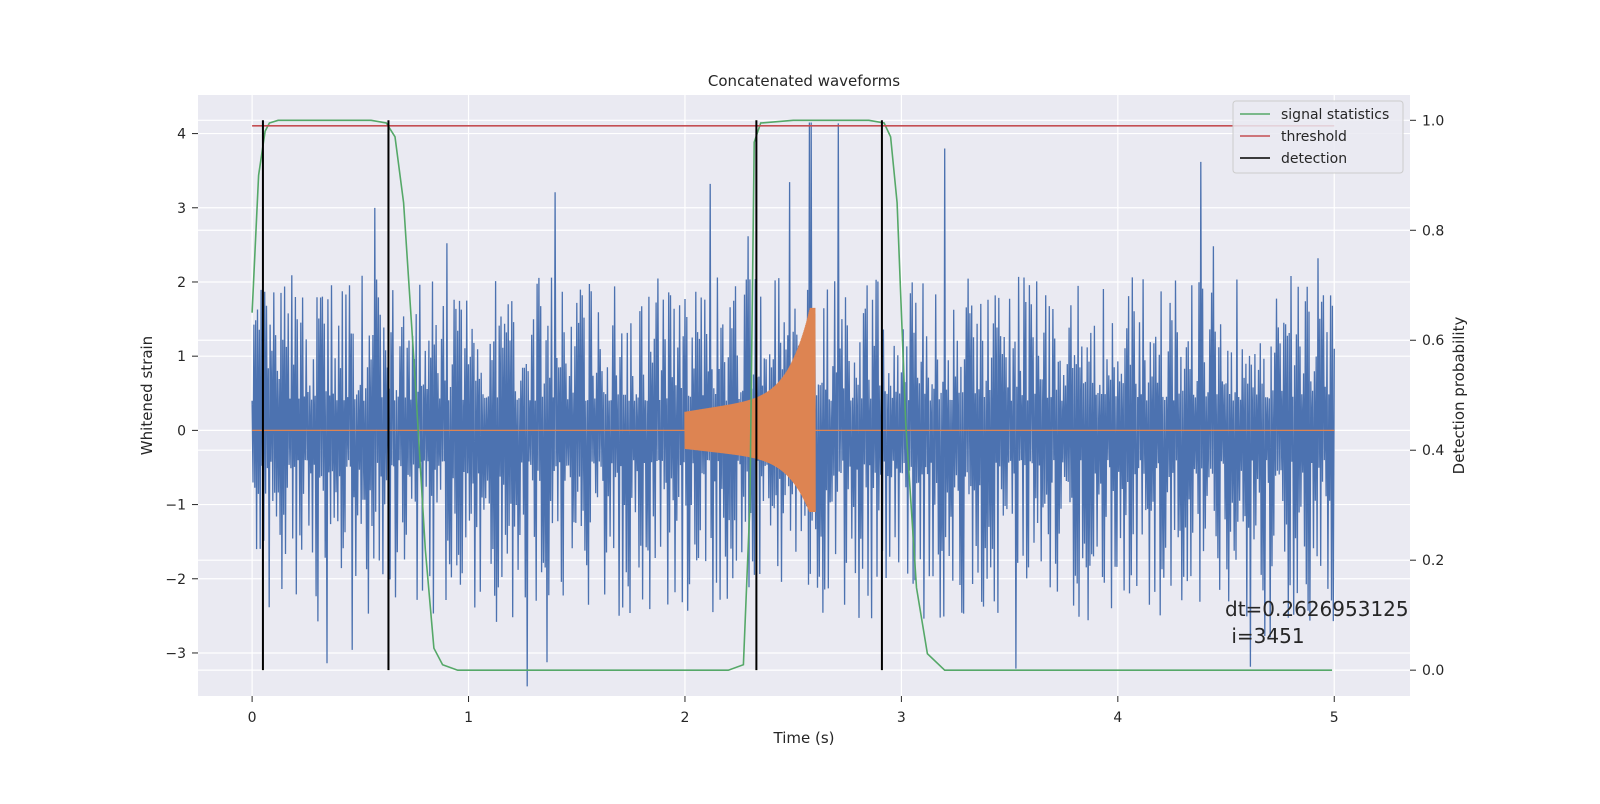 Image resolution: width=1600 pixels, height=804 pixels. What do you see at coordinates (1335, 115) in the screenshot?
I see `legend-label-signal-statistics: signal statistics` at bounding box center [1335, 115].